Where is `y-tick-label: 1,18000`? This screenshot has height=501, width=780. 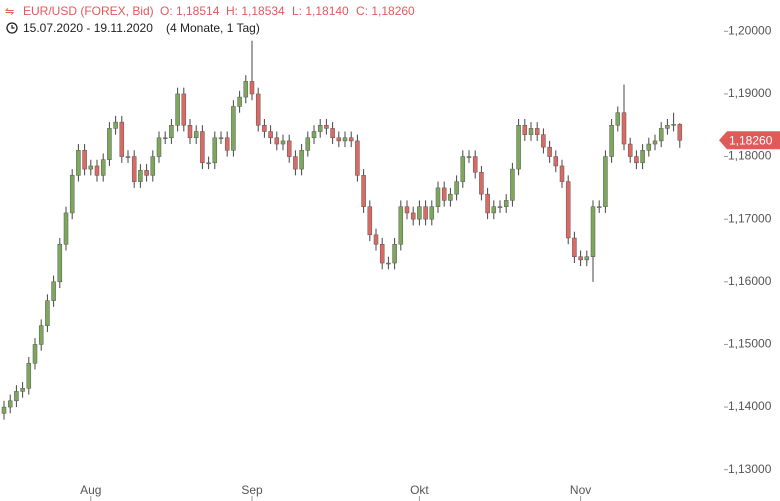 y-tick-label: 1,18000 is located at coordinates (750, 156).